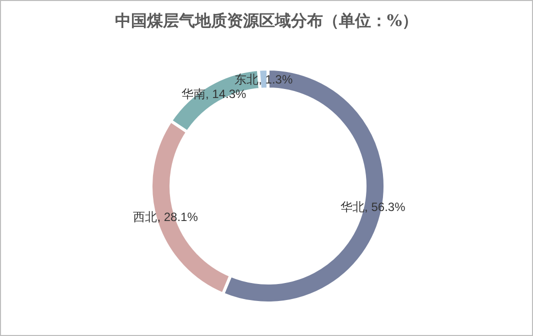  Describe the element at coordinates (165, 217) in the screenshot. I see `slice-label: 西北, 28.1%` at that location.